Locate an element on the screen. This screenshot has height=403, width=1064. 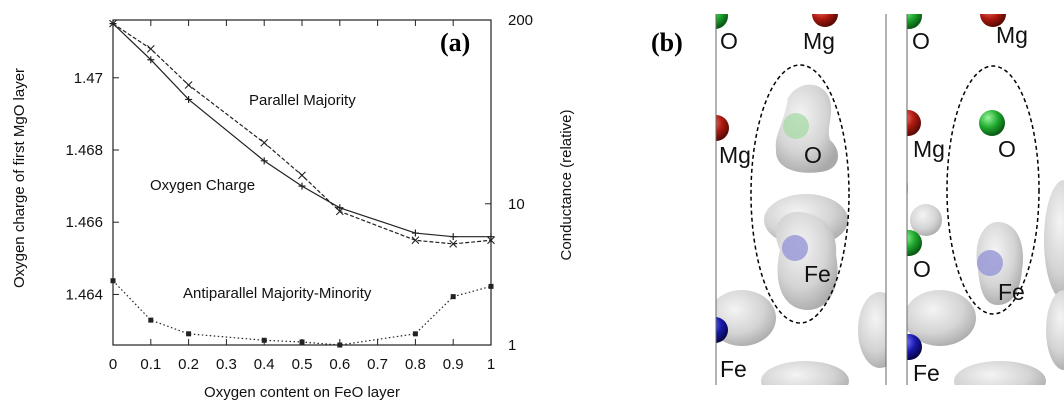
right-structure-view is located at coordinates (985, 199).